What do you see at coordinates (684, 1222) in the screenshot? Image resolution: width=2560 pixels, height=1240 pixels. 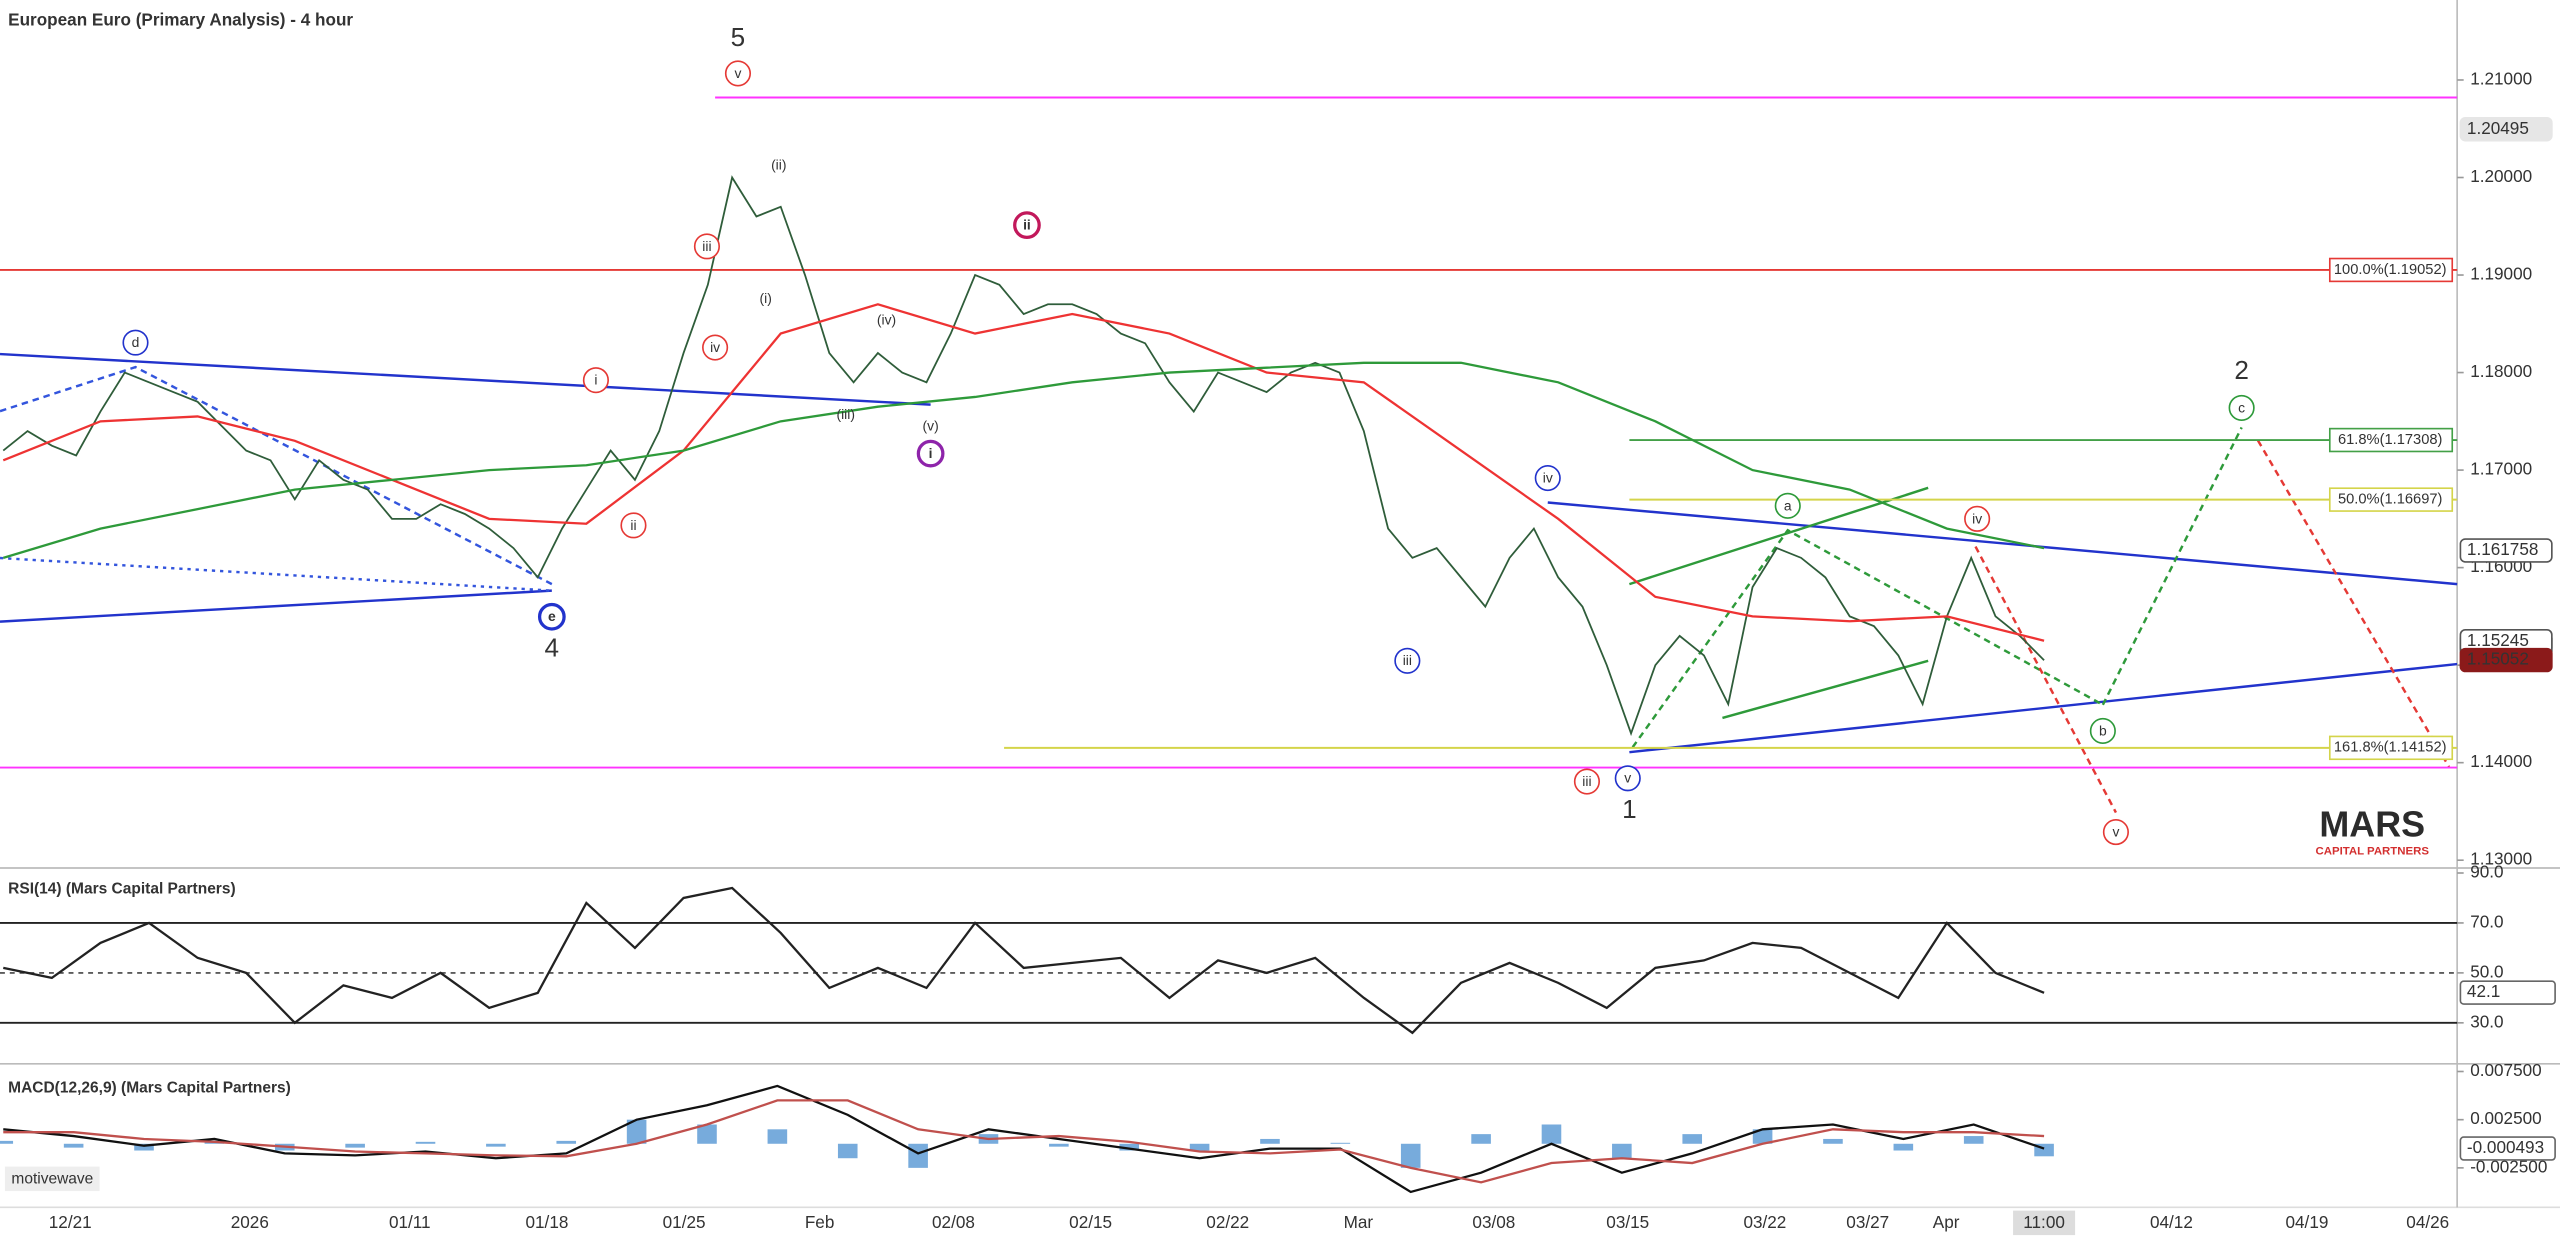 I see `x-tick-label: 01/25` at bounding box center [684, 1222].